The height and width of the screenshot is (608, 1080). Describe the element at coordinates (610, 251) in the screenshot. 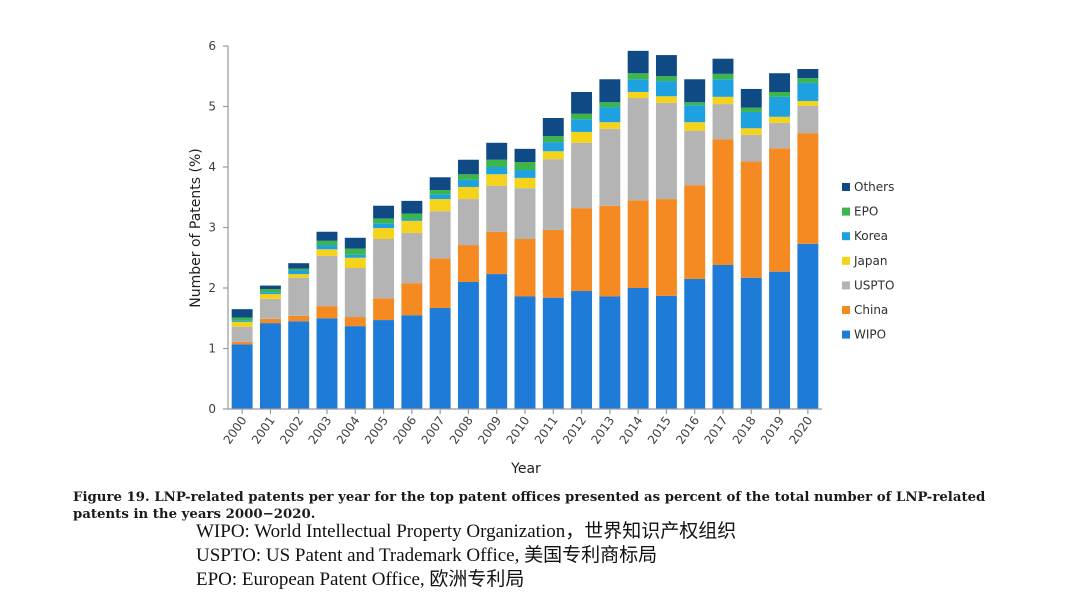

I see `bar-china-2013` at that location.